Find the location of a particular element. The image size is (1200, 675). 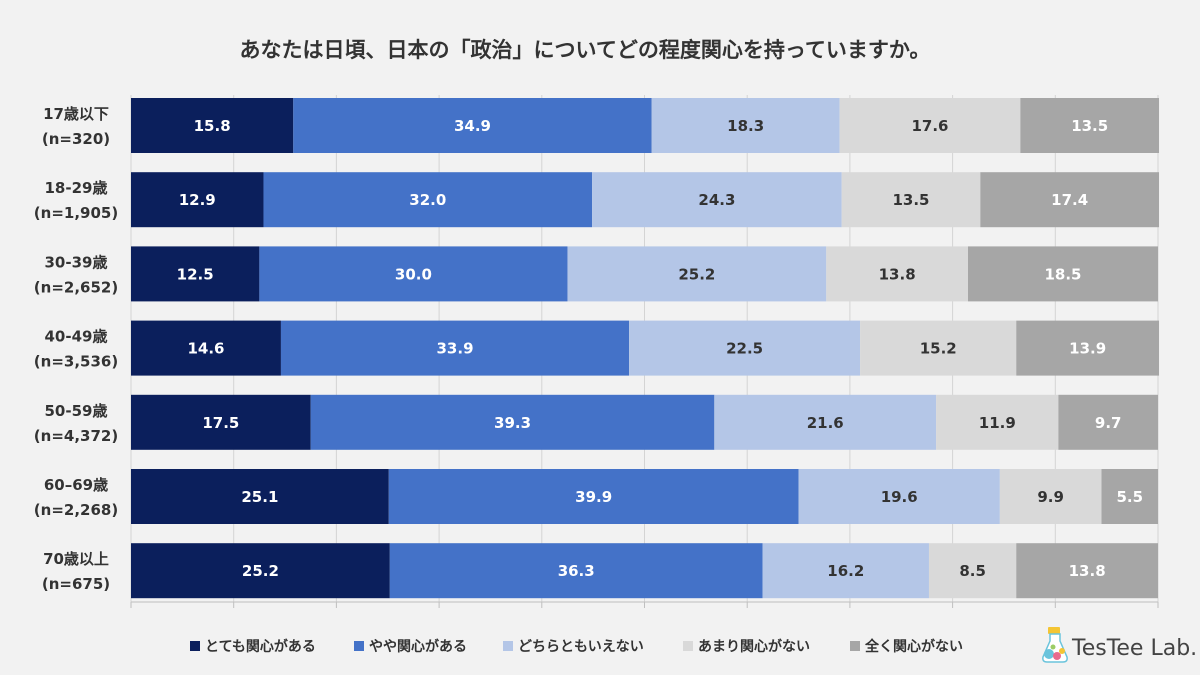

legend-label: あまり関心がない is located at coordinates (754, 646).